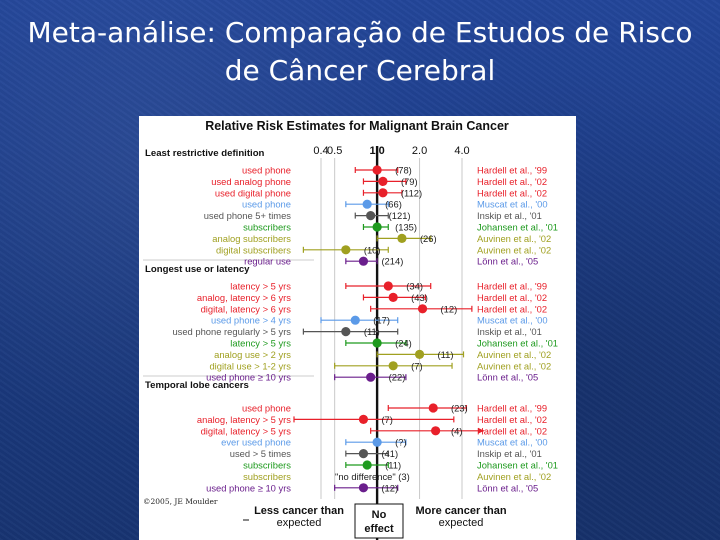 The height and width of the screenshot is (540, 720). I want to click on row-label: used phone 5+ times, so click(248, 215).